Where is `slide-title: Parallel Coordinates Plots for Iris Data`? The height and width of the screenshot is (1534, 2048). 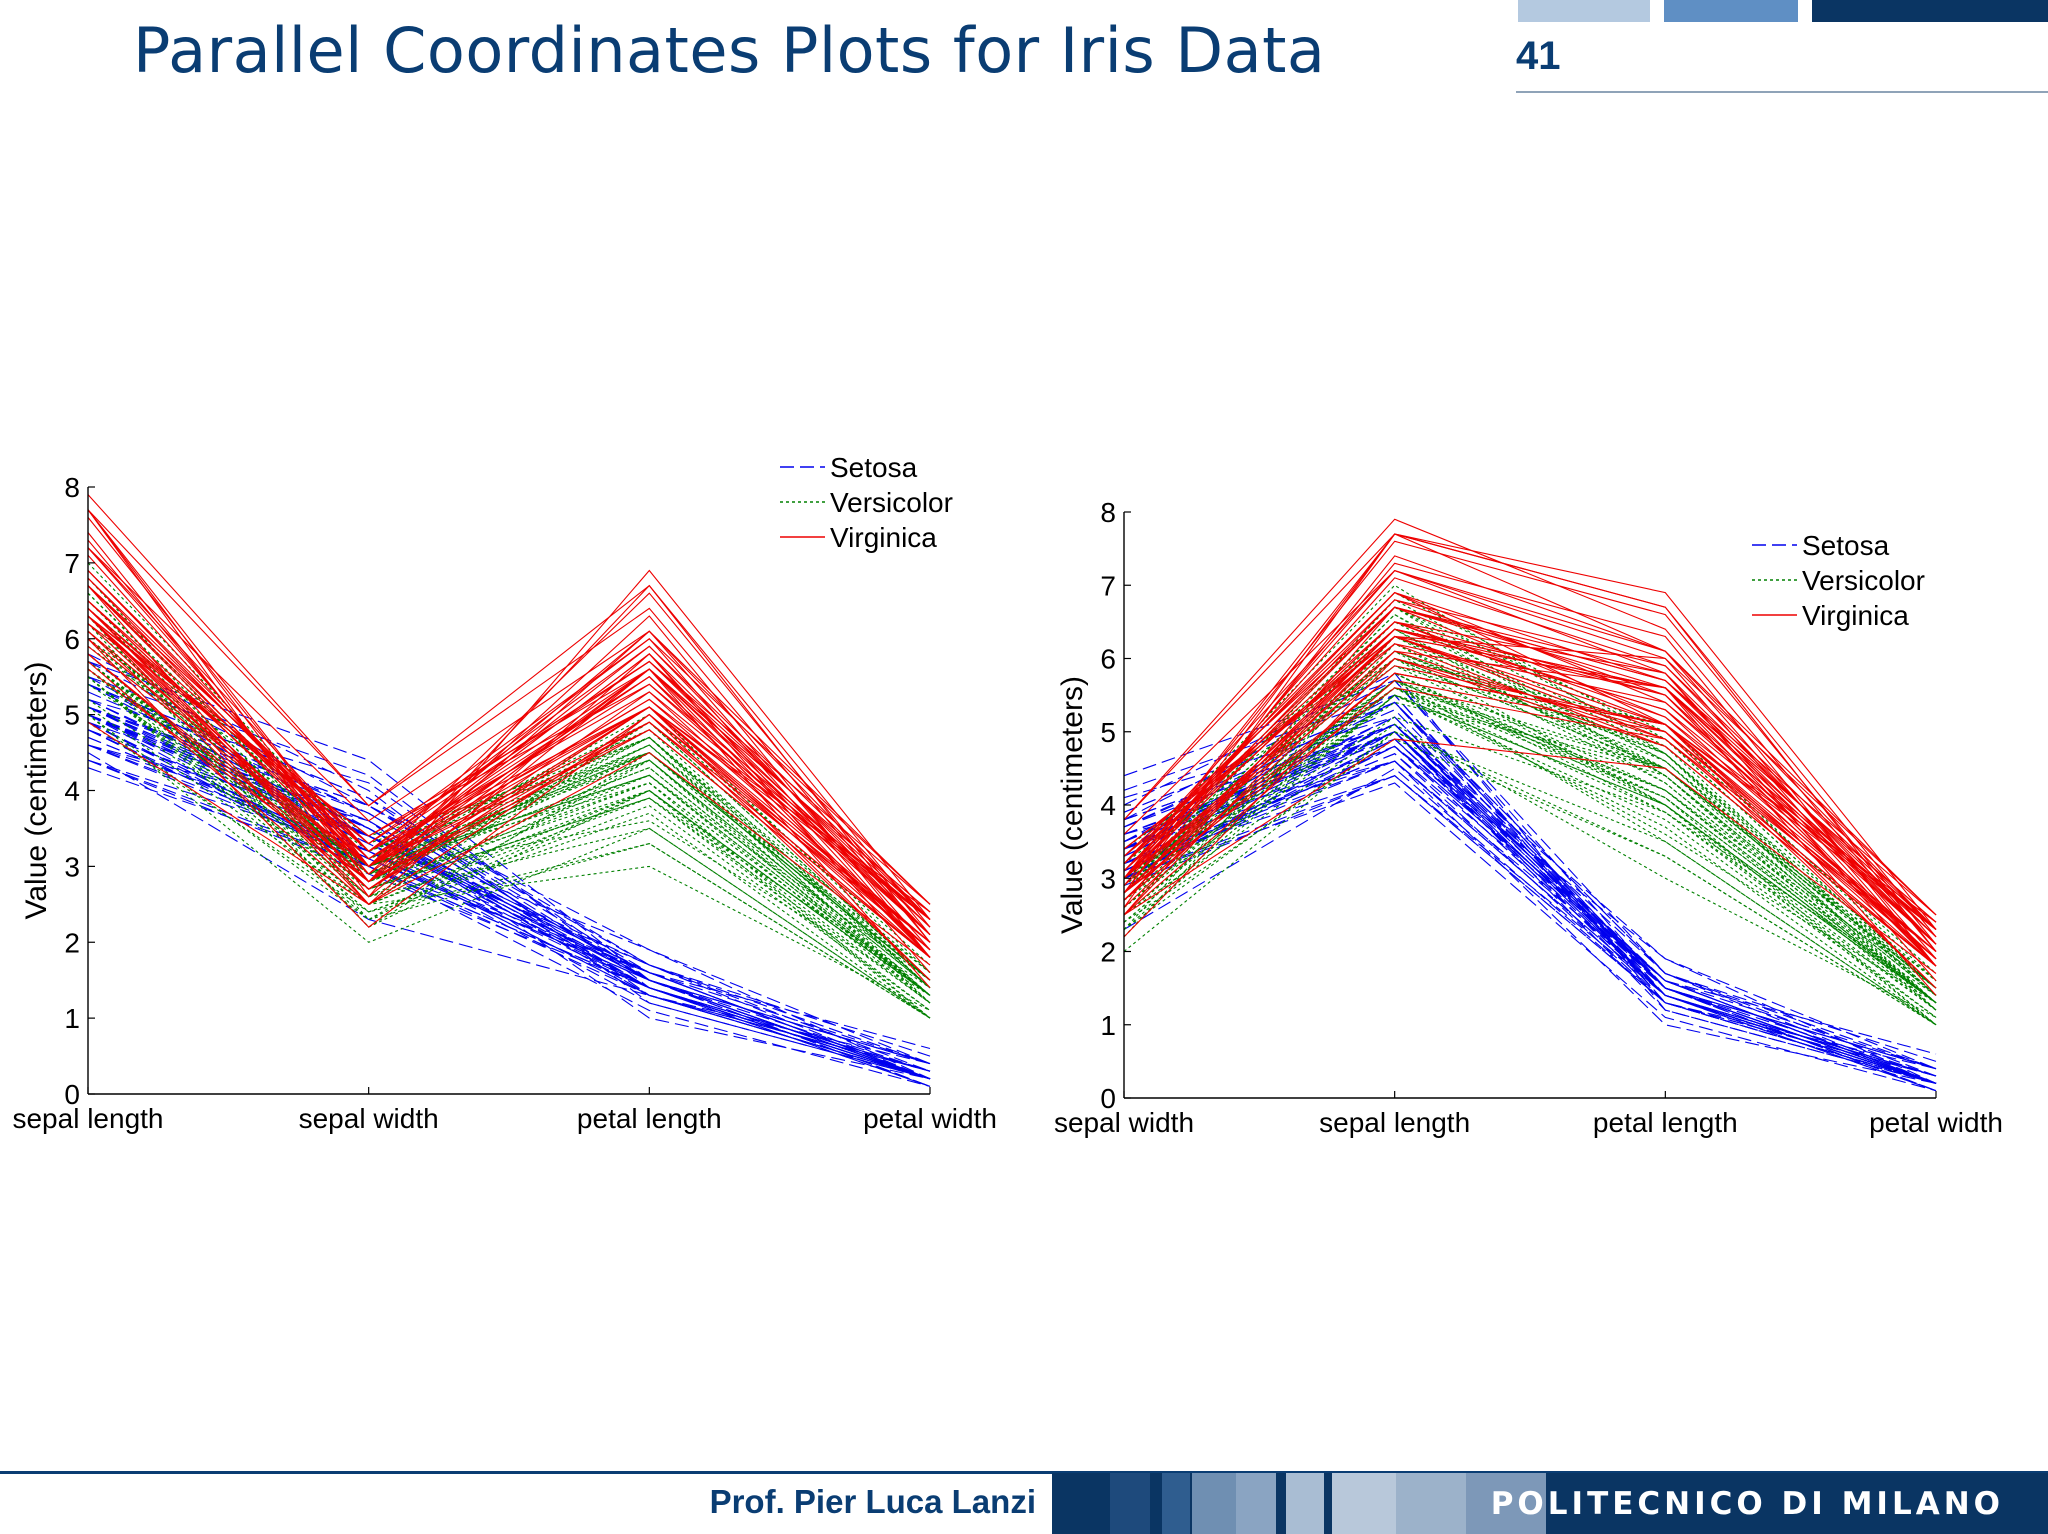
slide-title: Parallel Coordinates Plots for Iris Data is located at coordinates (729, 50).